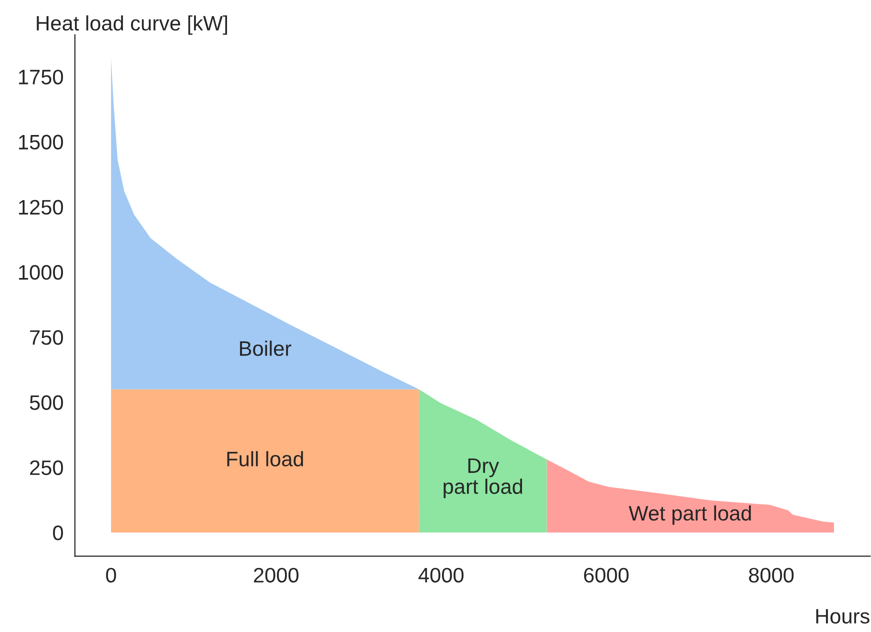 This screenshot has width=871, height=632. What do you see at coordinates (843, 616) in the screenshot?
I see `x-axis-title: Hours` at bounding box center [843, 616].